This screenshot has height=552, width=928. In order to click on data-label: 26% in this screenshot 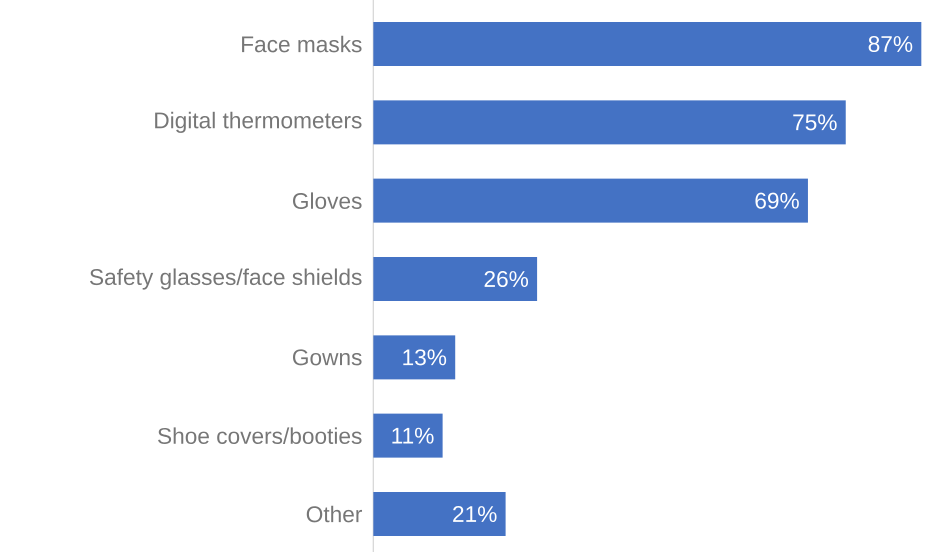, I will do `click(506, 279)`.